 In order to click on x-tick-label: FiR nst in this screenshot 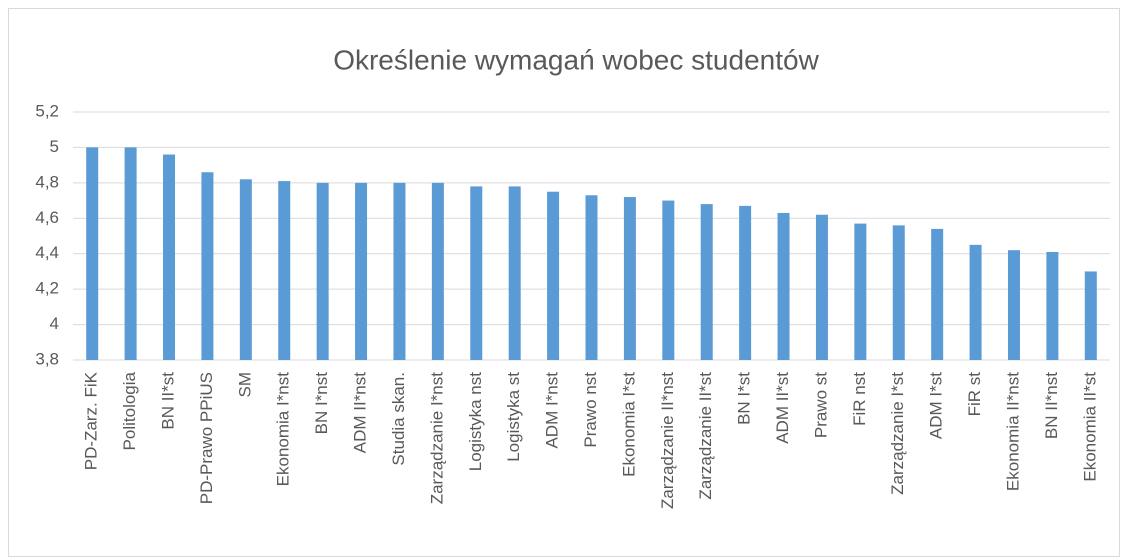, I will do `click(859, 399)`.